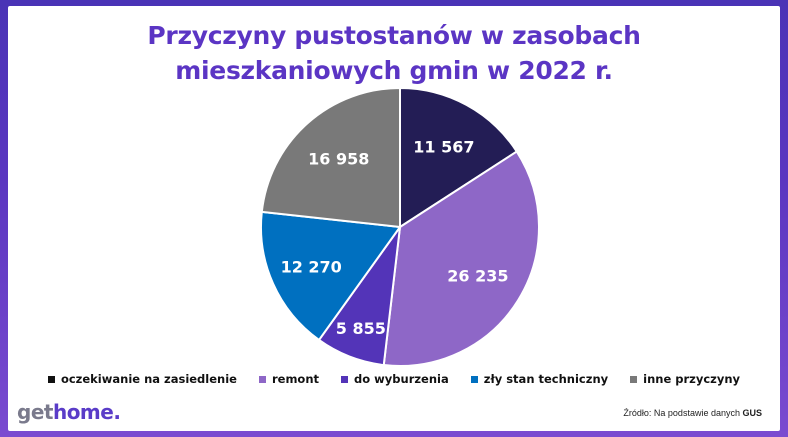  What do you see at coordinates (546, 379) in the screenshot?
I see `legend-label: zły stan techniczny` at bounding box center [546, 379].